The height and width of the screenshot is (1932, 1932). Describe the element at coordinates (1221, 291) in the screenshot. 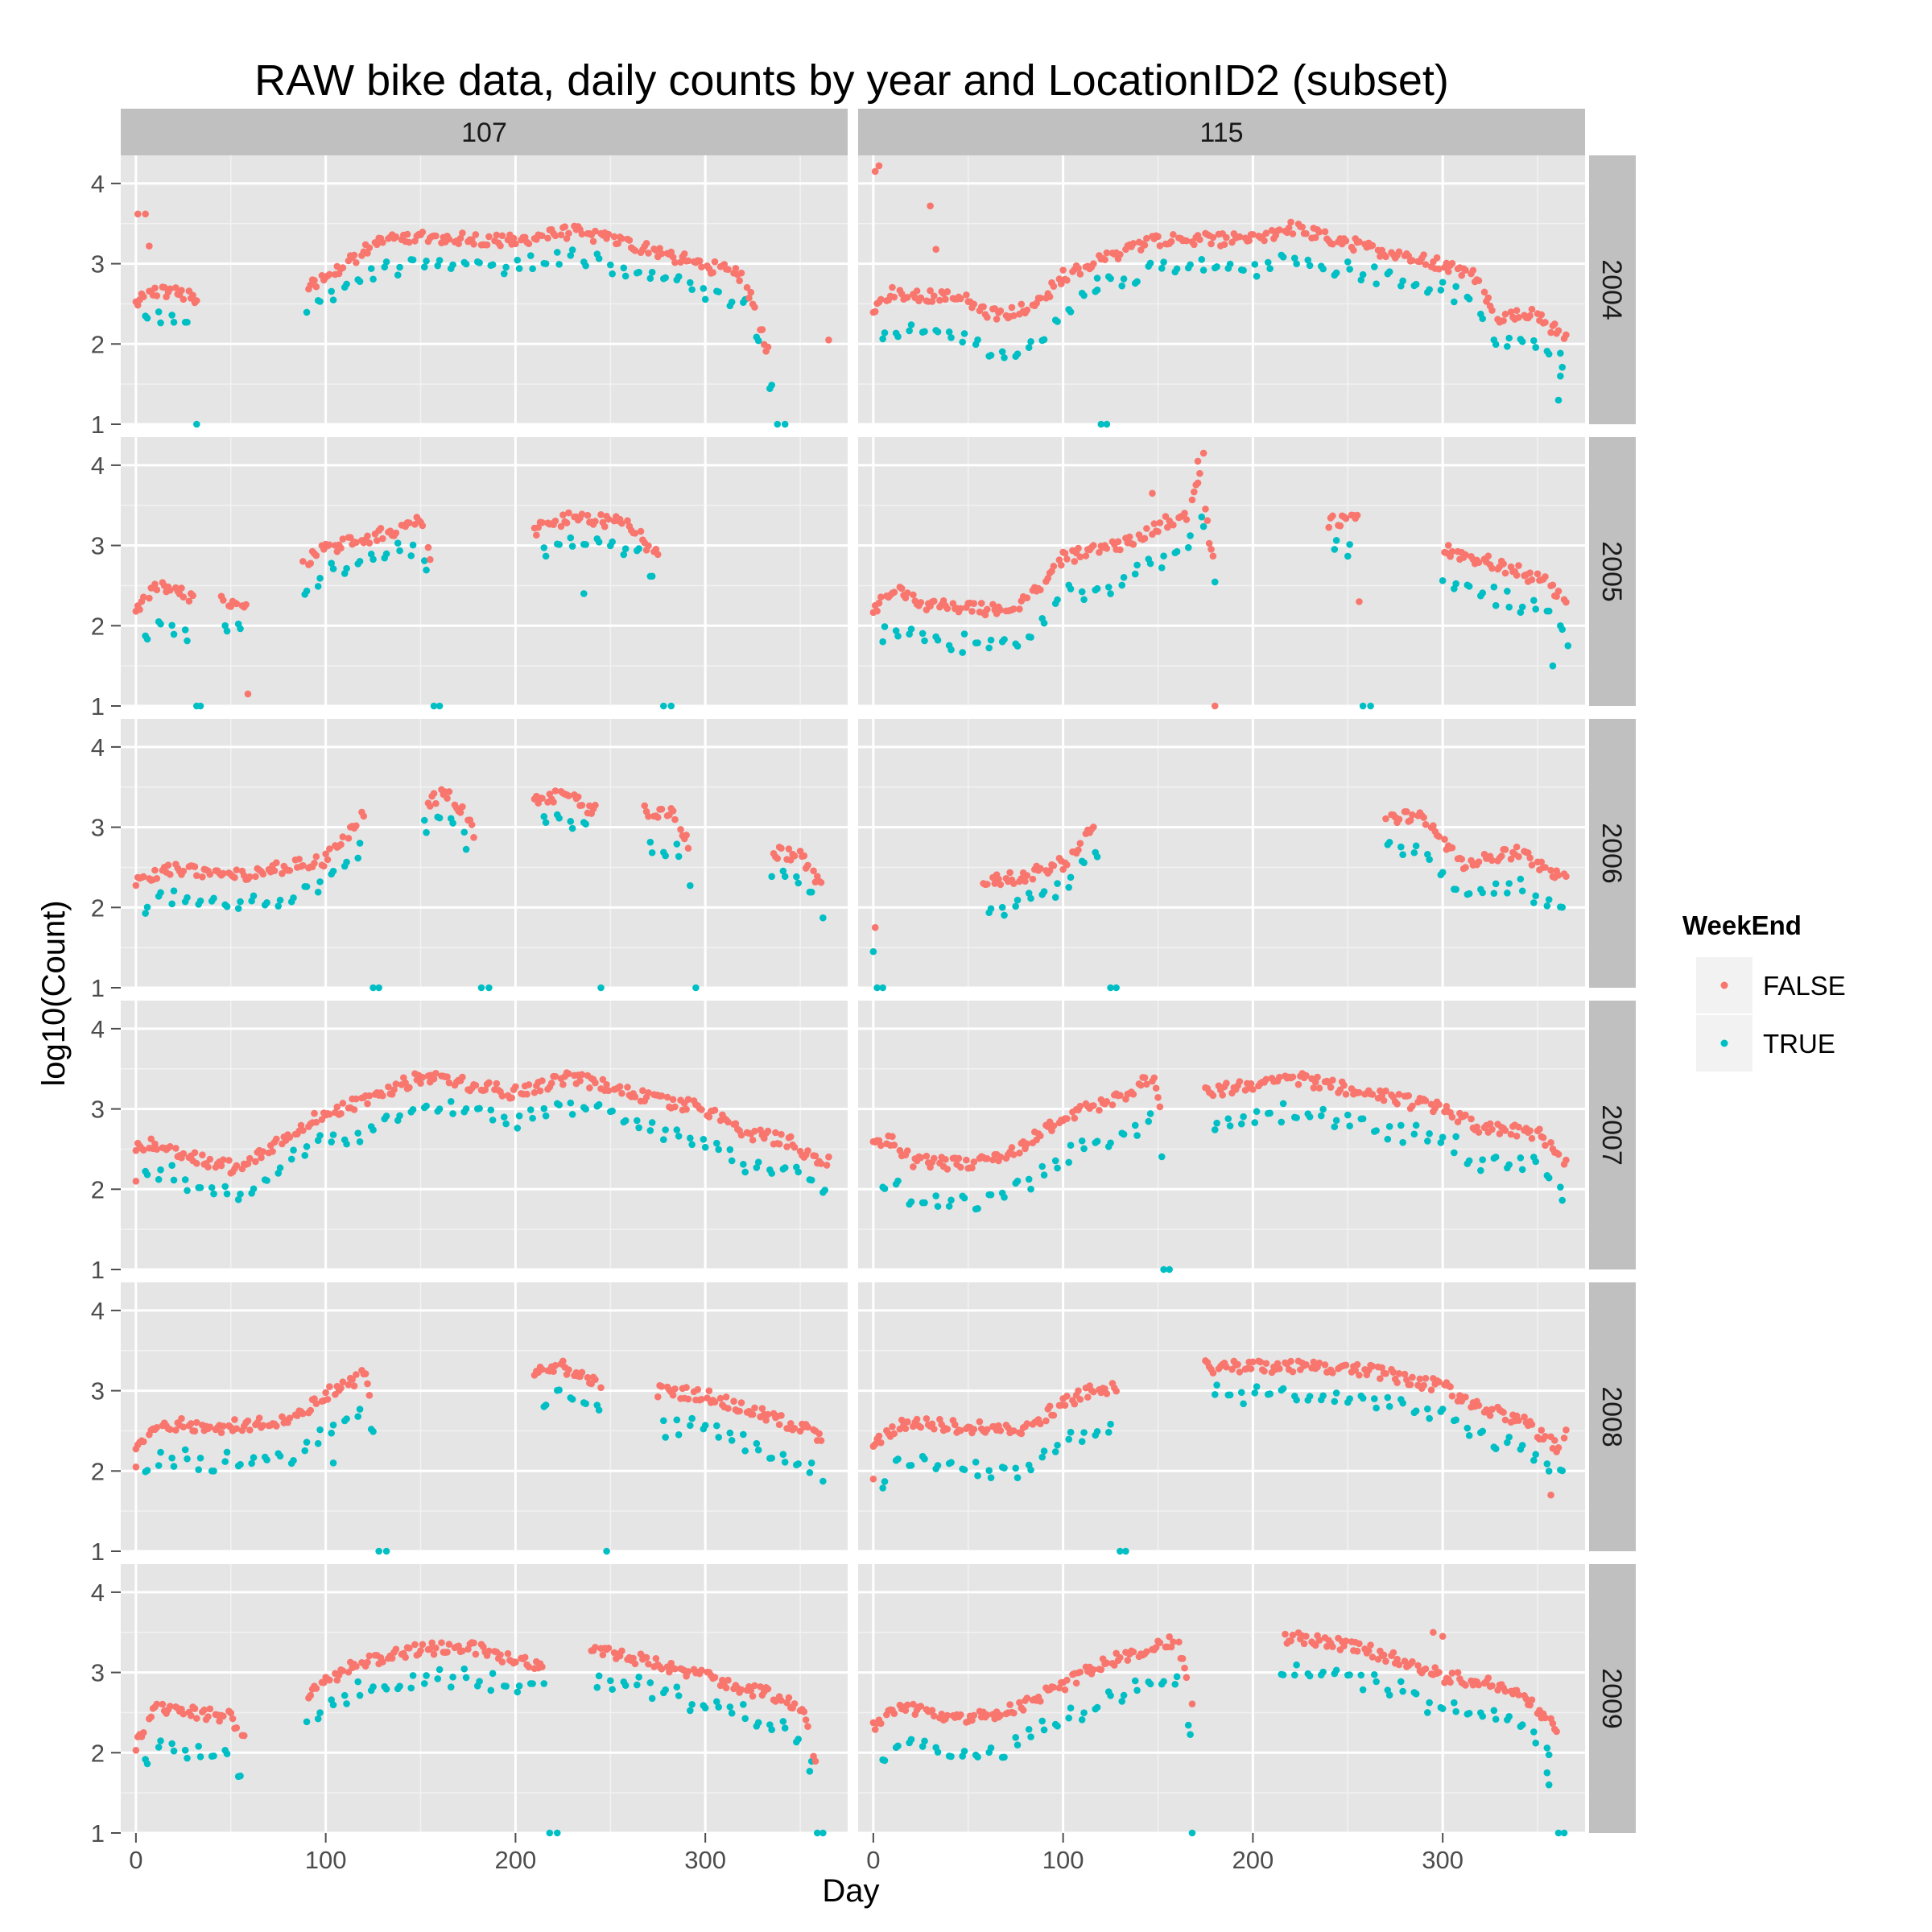

I see `panel-115-2004` at that location.